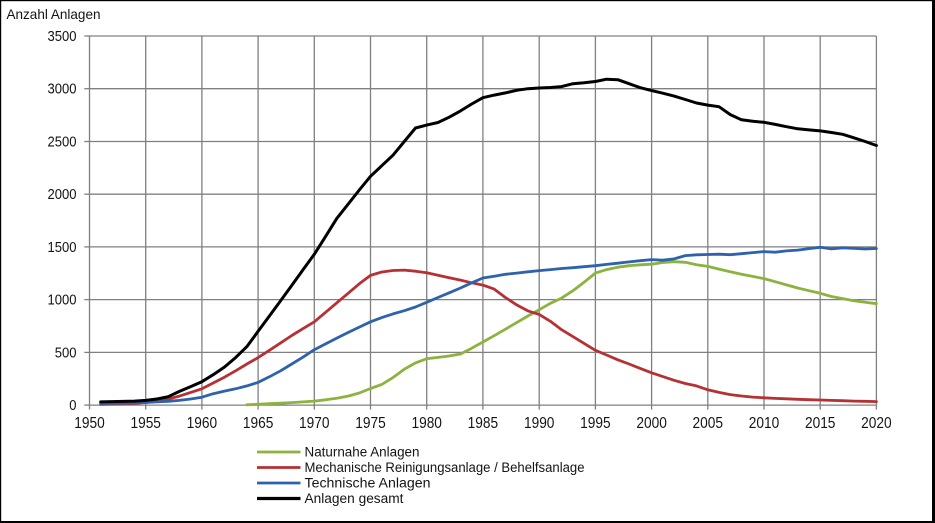 The height and width of the screenshot is (523, 935). Describe the element at coordinates (54, 14) in the screenshot. I see `svg-text: Anzahl Anlagen` at that location.